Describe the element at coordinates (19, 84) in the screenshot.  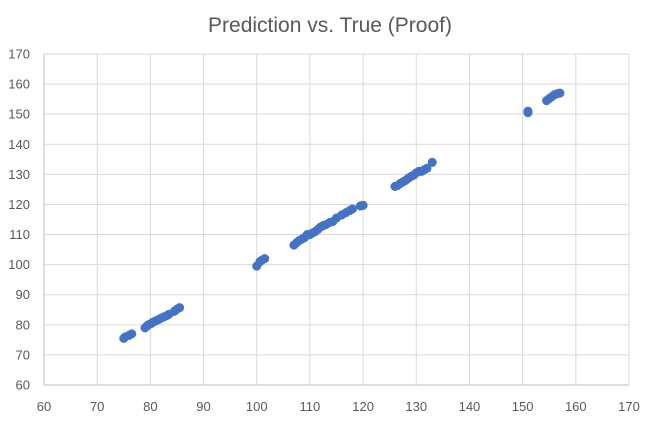
I see `y-tick-label: 160` at that location.